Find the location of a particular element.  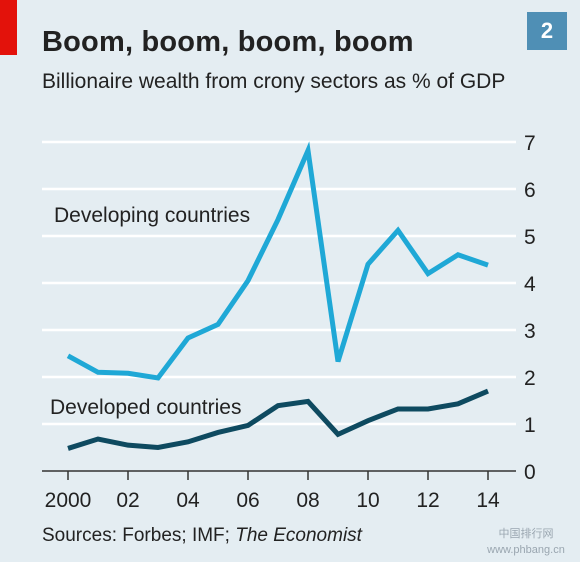

source-text: Sources: Forbes; IMF; is located at coordinates (139, 535).